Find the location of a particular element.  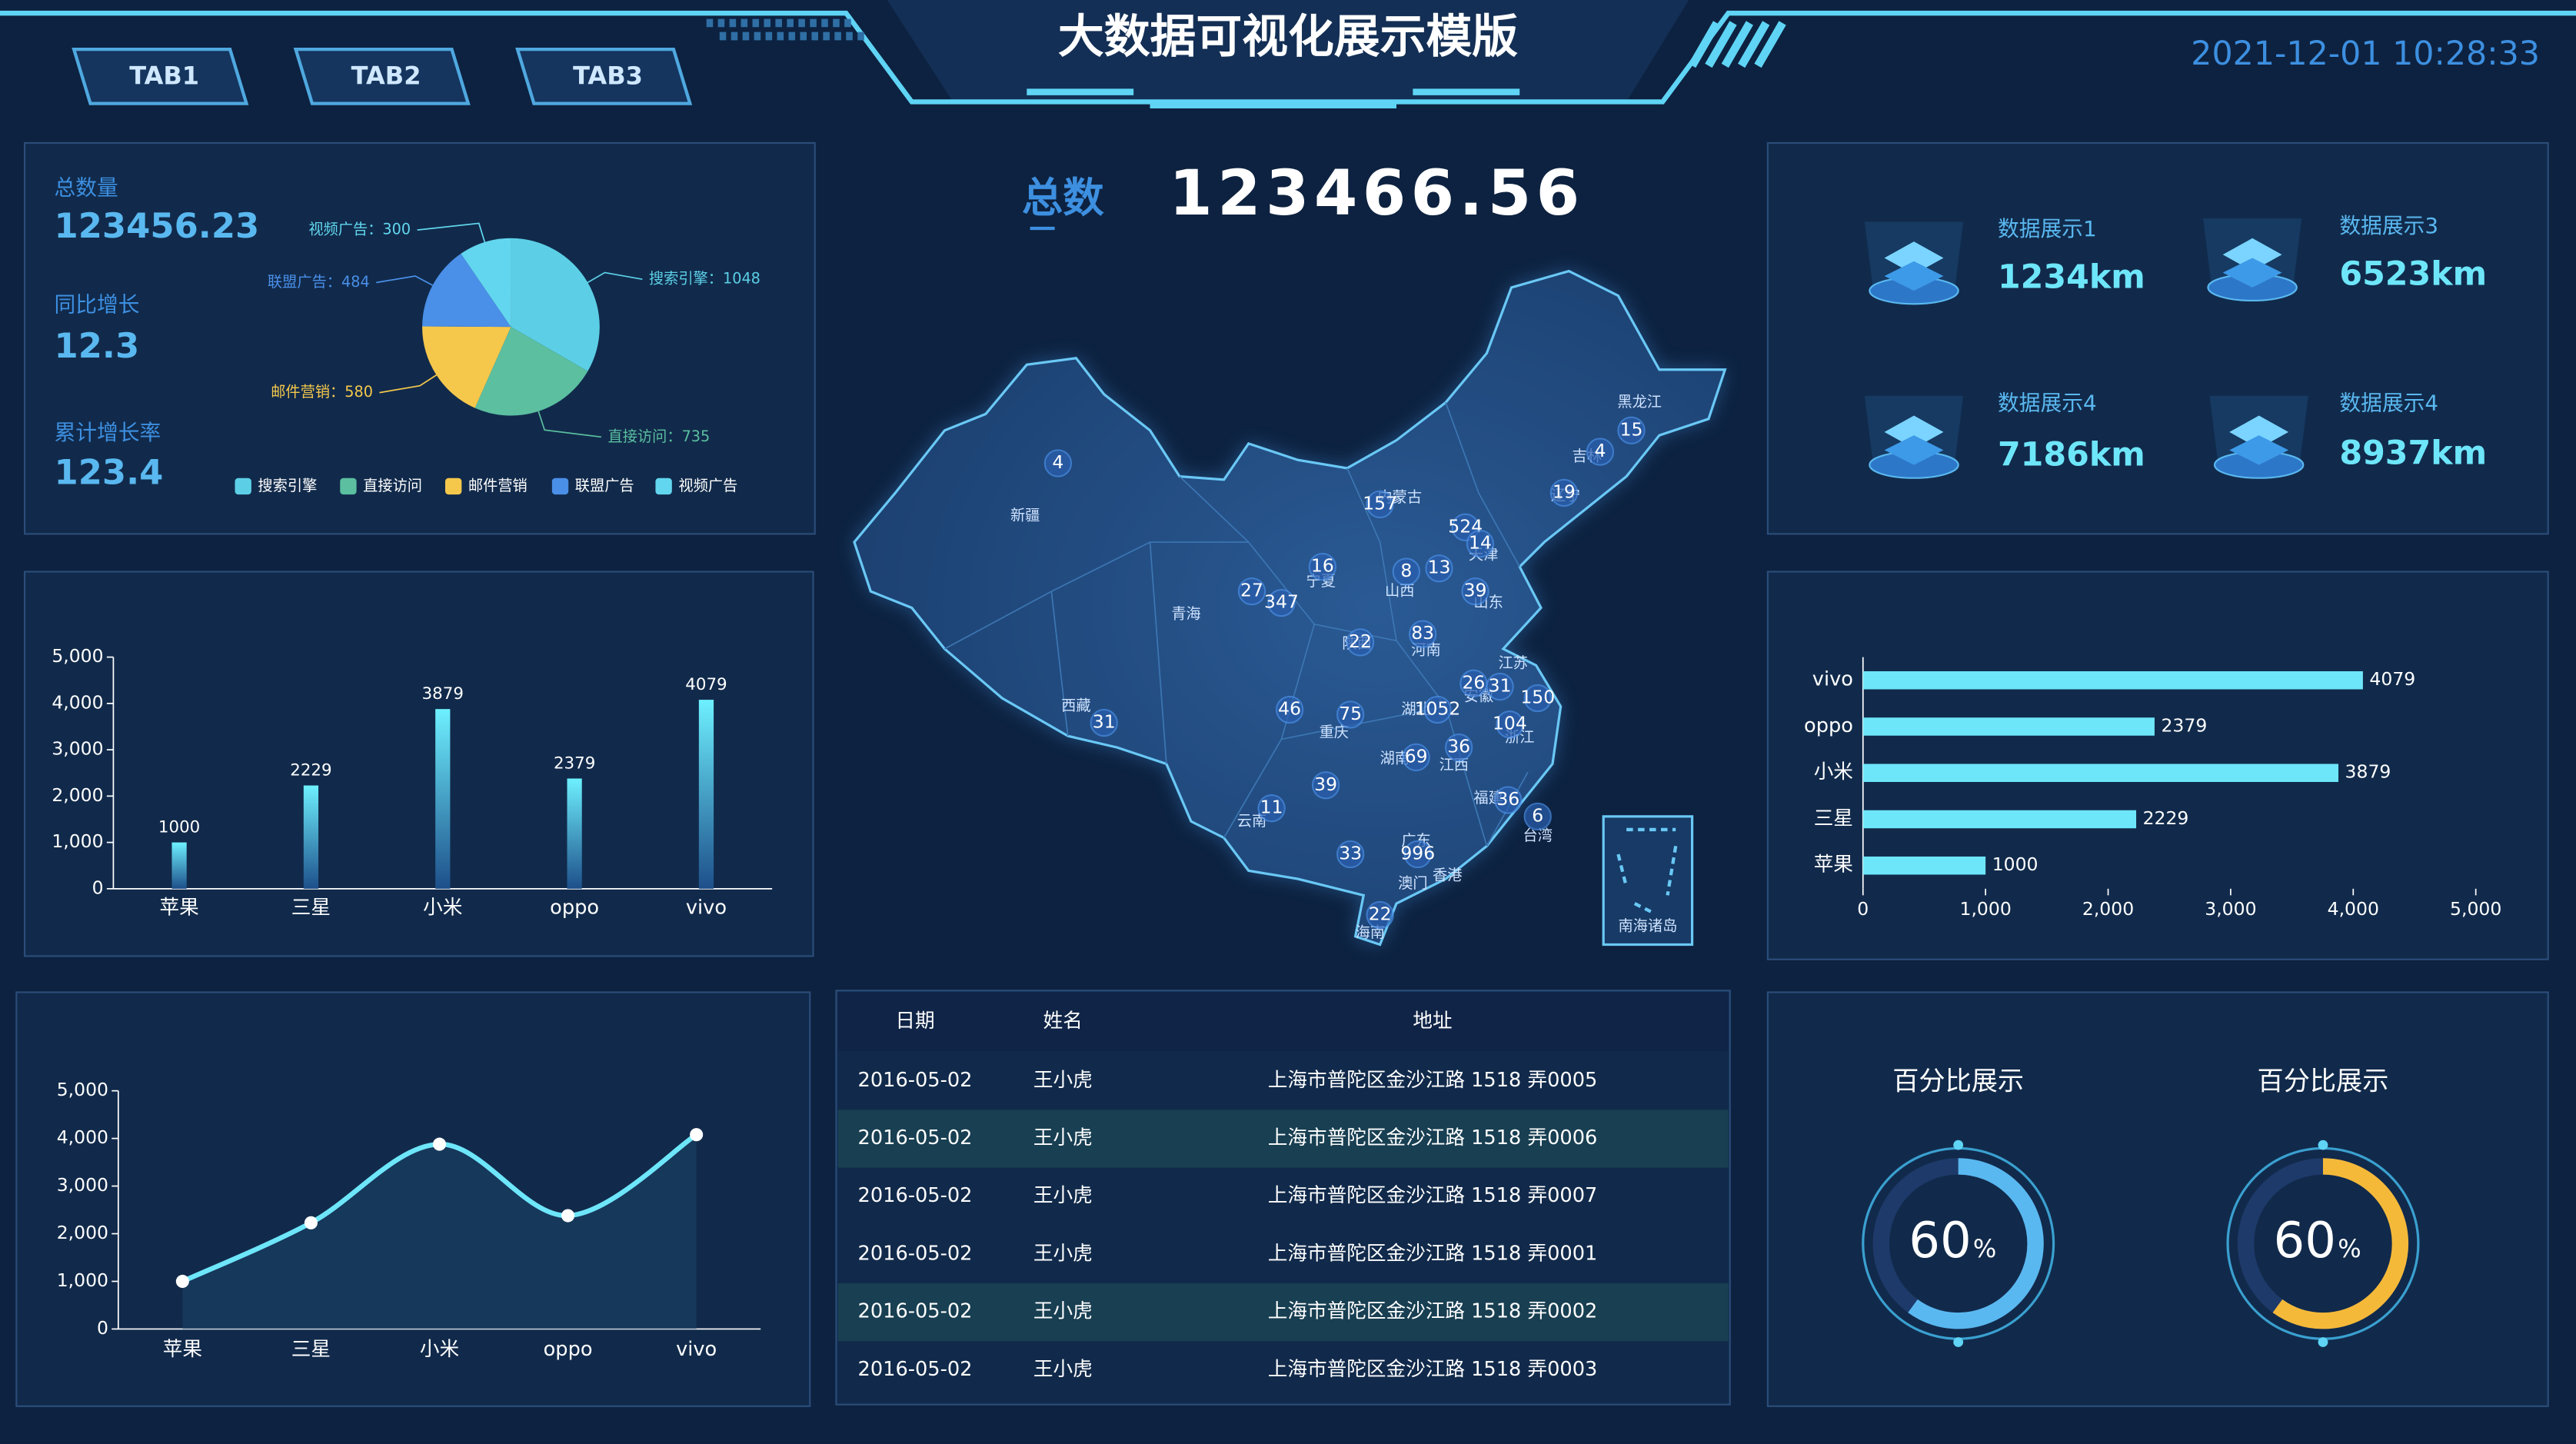

gauge-title: 百分比展示 is located at coordinates (1958, 1081).